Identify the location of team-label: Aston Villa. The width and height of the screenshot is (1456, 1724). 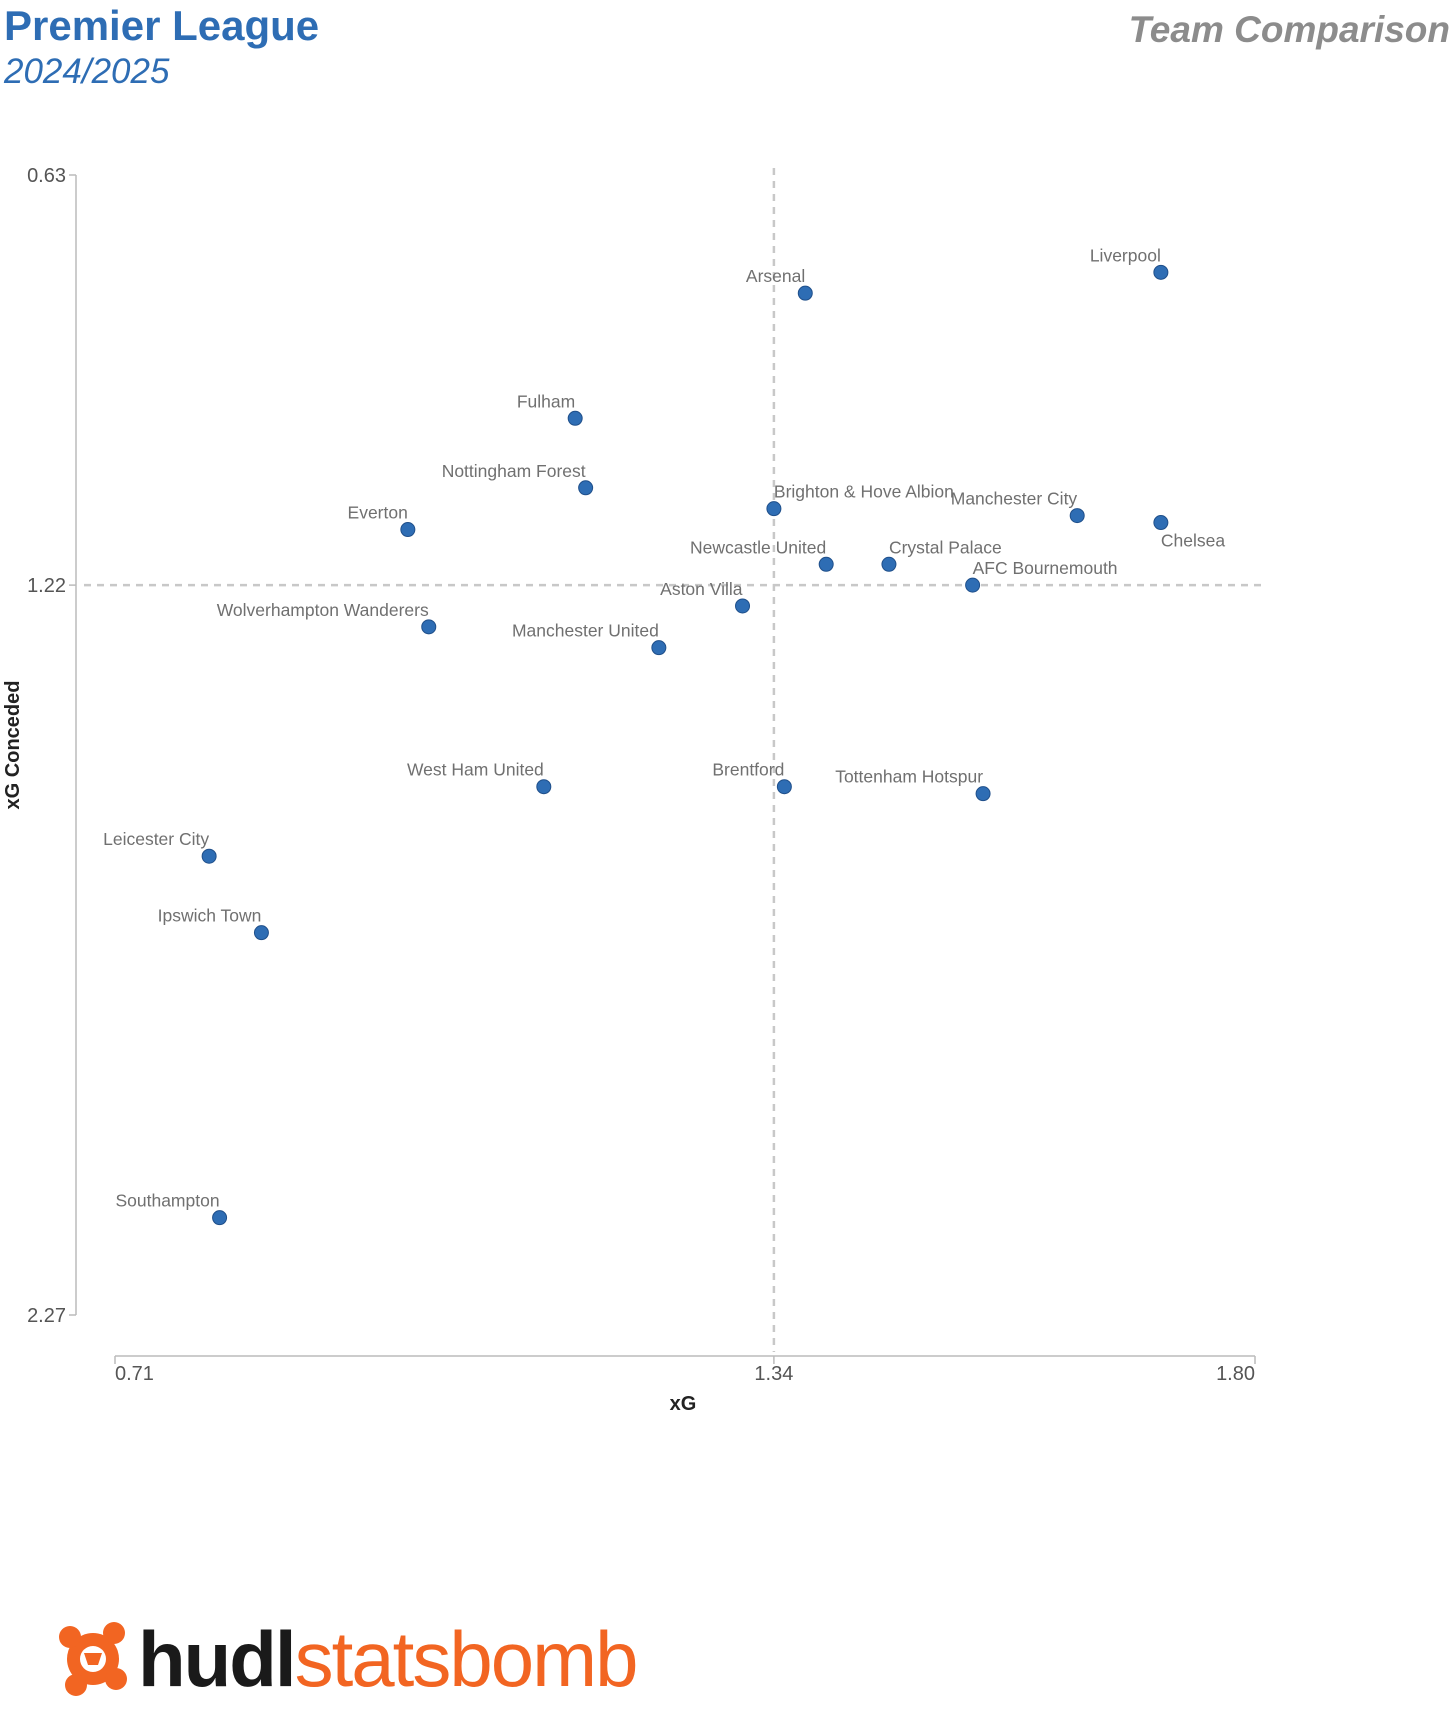
(701, 589).